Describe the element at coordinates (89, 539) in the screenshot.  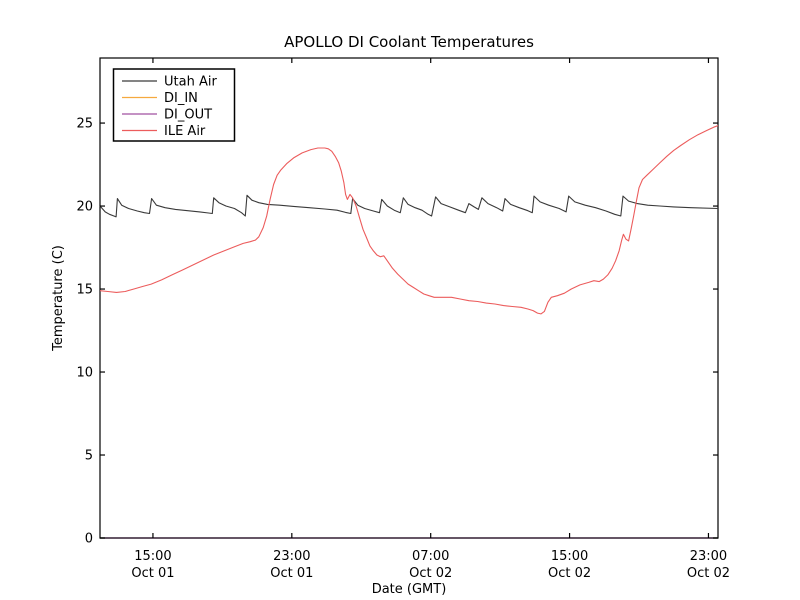
I see `y-tick-label: 0` at that location.